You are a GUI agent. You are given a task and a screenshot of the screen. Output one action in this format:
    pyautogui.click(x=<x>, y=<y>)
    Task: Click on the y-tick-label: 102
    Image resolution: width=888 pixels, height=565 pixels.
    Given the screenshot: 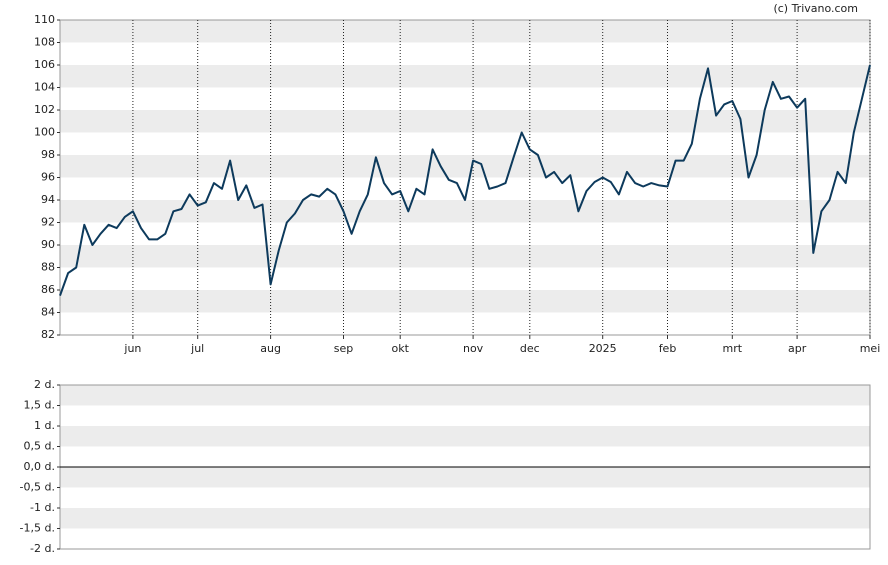 What is the action you would take?
    pyautogui.click(x=44, y=109)
    